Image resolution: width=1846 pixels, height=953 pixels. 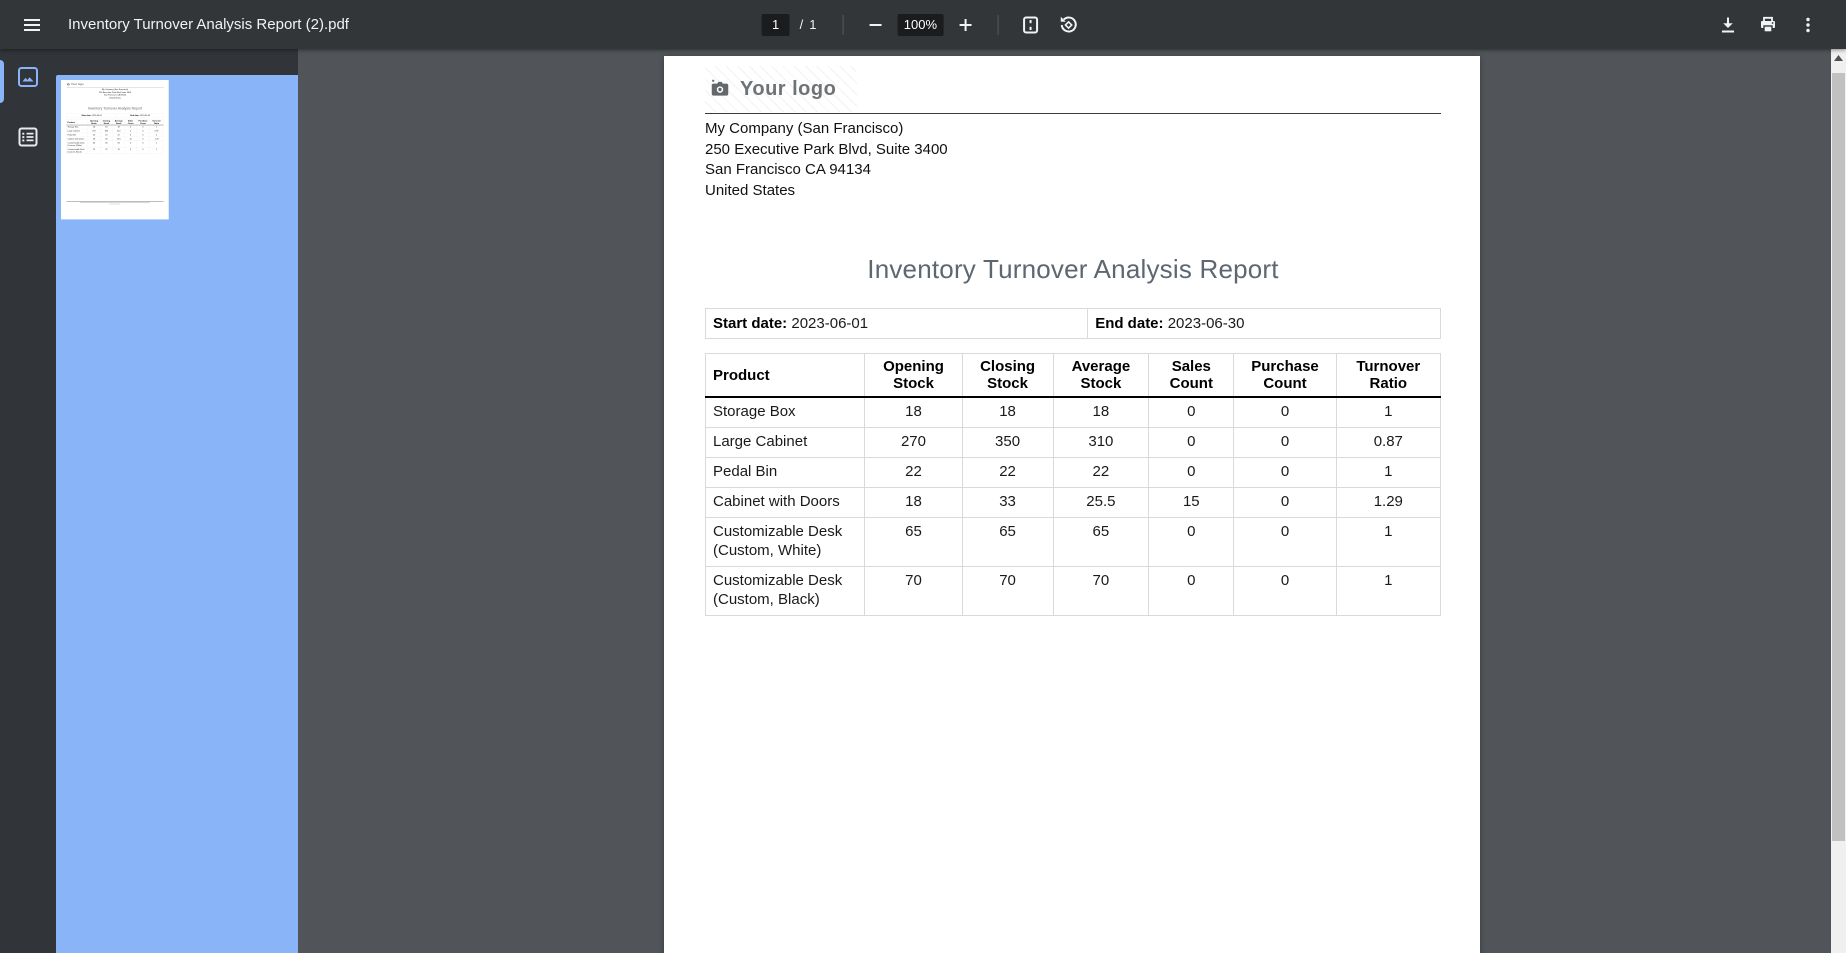 I want to click on zoom-in-icon, so click(x=965, y=24).